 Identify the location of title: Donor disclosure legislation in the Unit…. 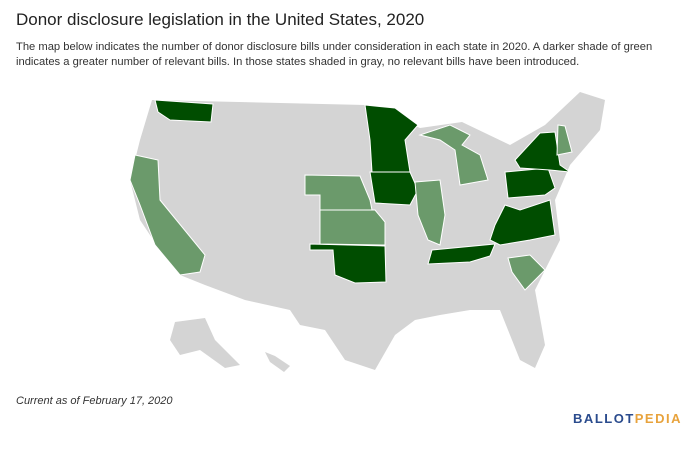
(220, 19).